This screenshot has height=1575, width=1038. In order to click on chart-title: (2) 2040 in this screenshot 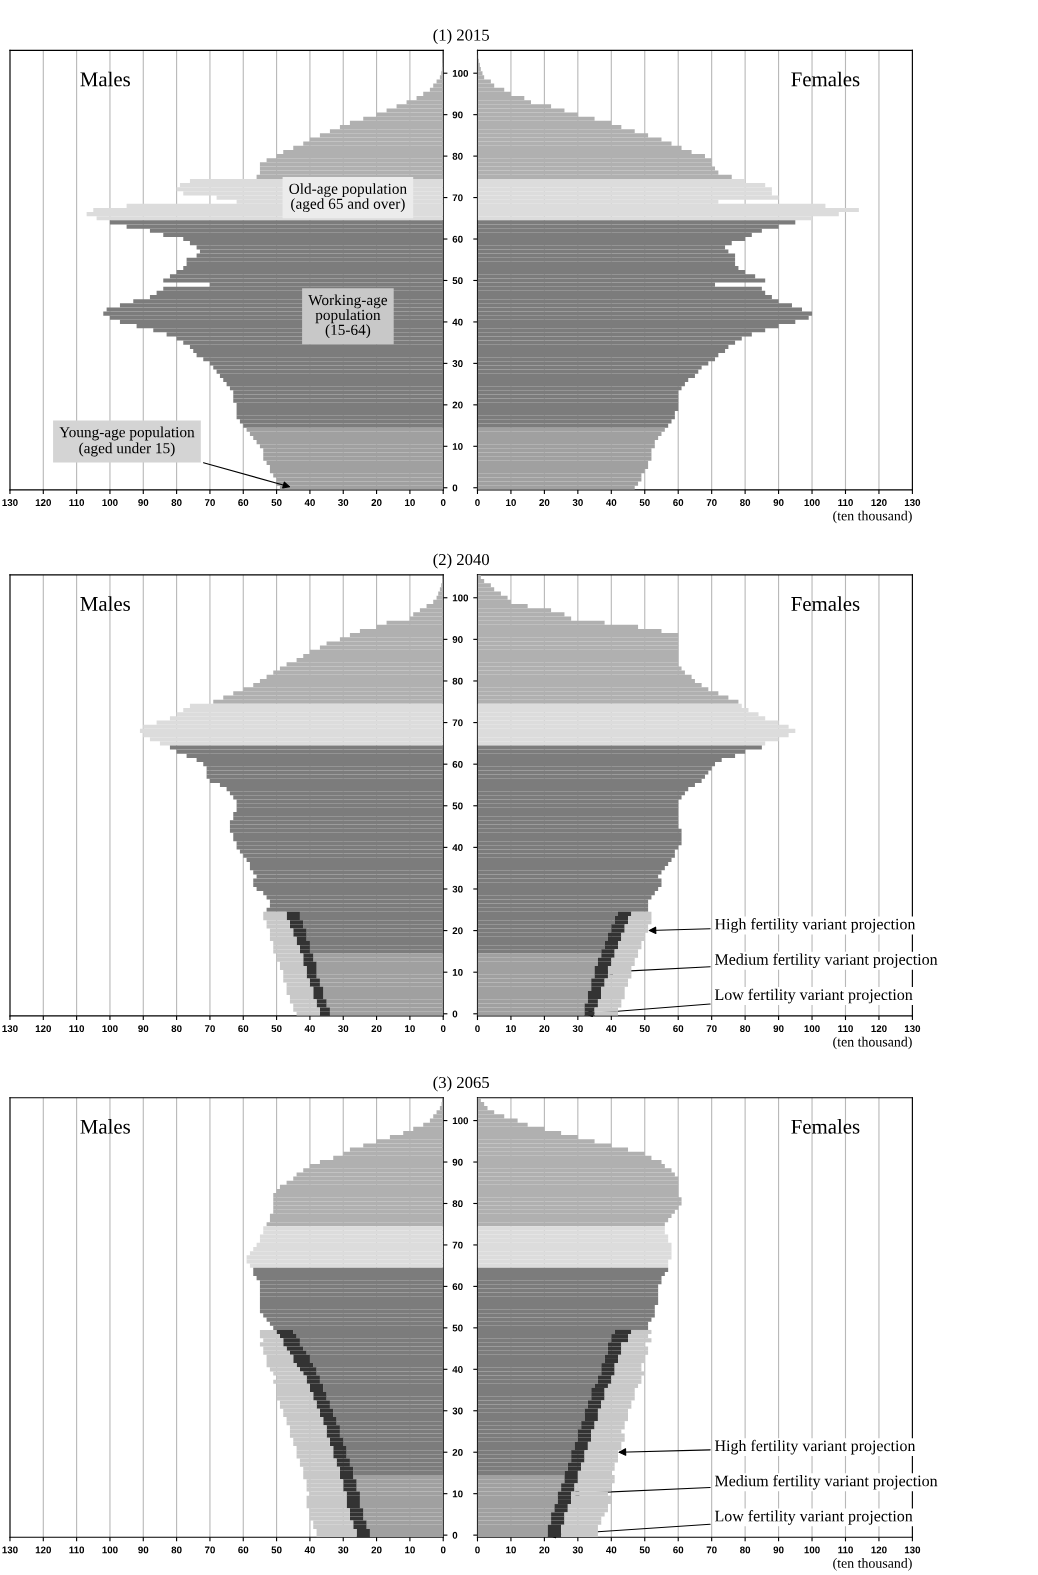, I will do `click(461, 561)`.